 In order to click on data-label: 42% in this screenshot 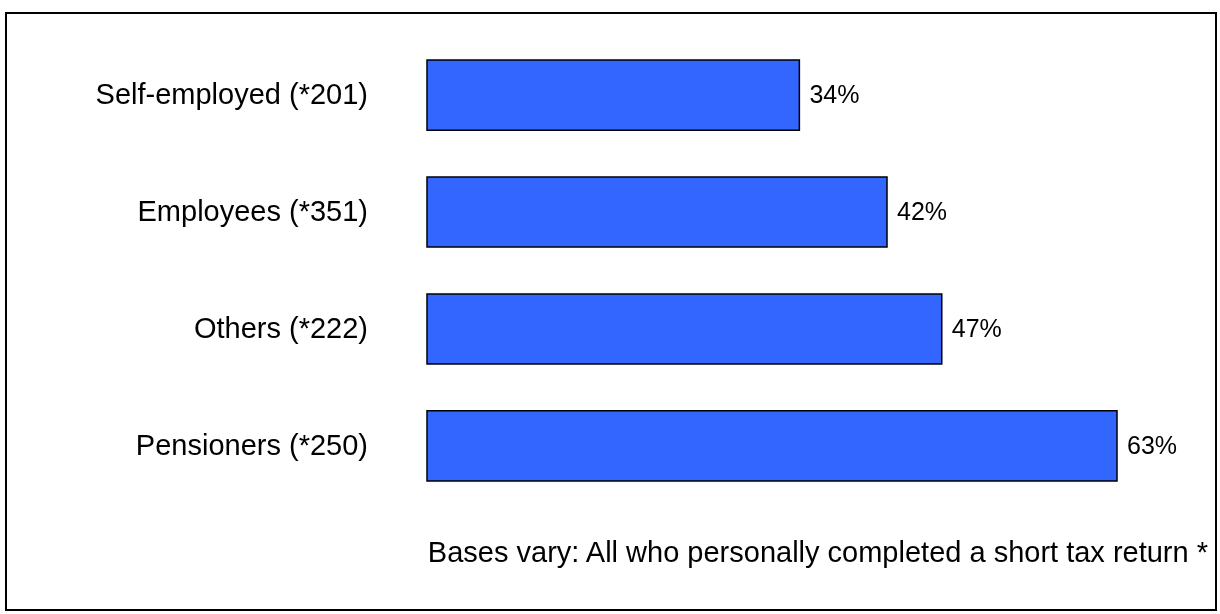, I will do `click(922, 211)`.